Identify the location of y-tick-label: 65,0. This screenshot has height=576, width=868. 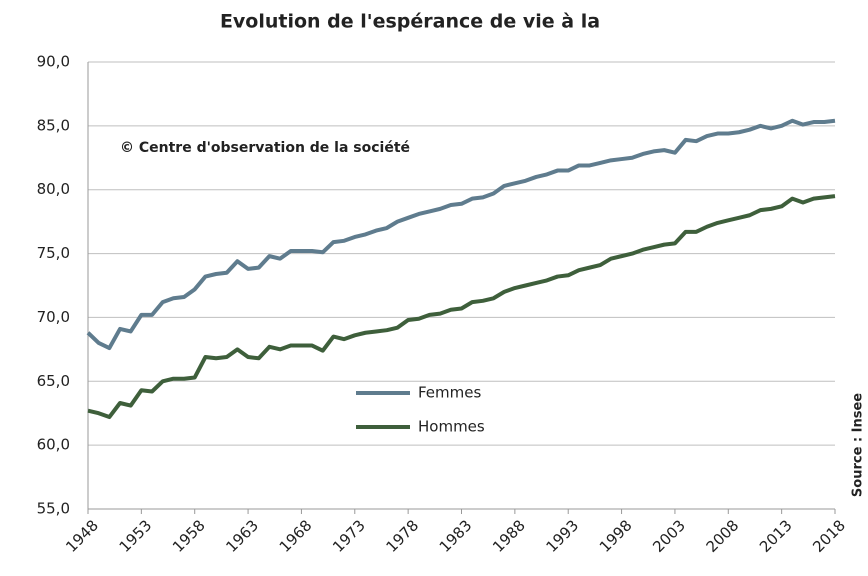
(53, 381).